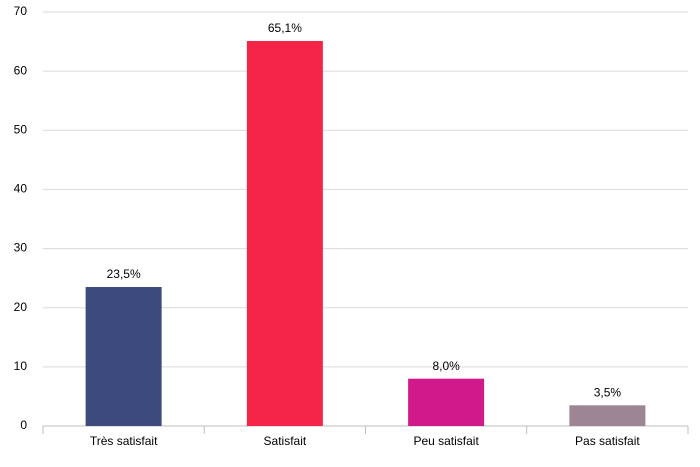 The height and width of the screenshot is (467, 700). I want to click on value-label: 8,0%, so click(446, 366).